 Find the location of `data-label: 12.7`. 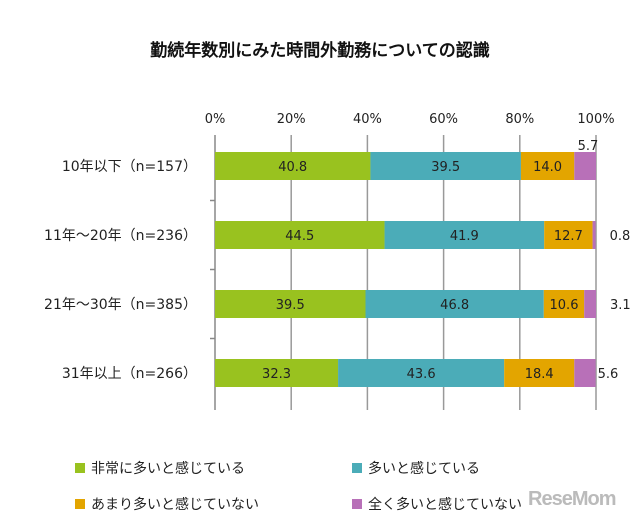

data-label: 12.7 is located at coordinates (568, 236).